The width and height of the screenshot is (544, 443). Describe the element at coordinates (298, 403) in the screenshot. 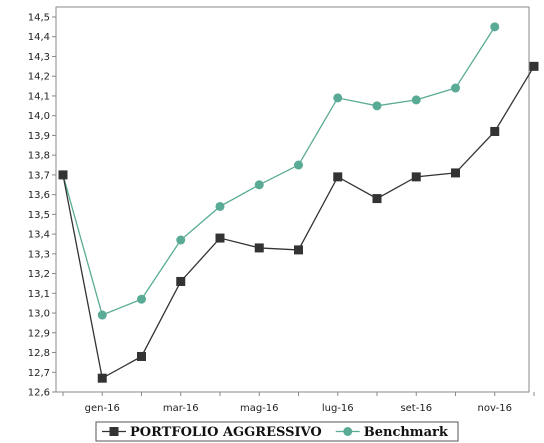

I see `x-axis: gen-16 mar-16 mag-16 lug-16 set-16 nov-16` at that location.